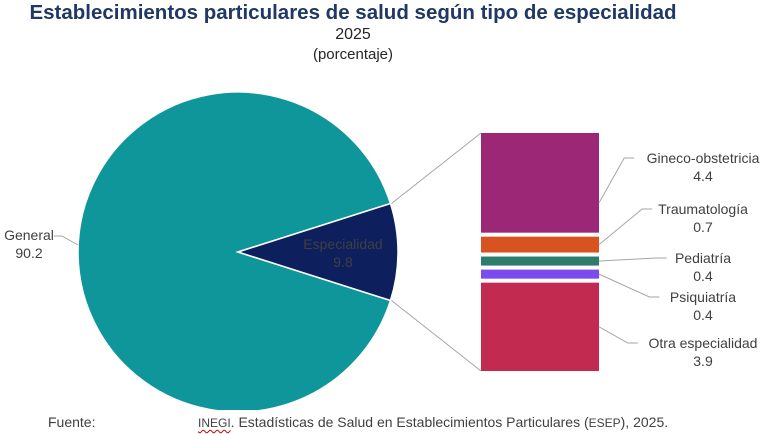 The width and height of the screenshot is (768, 434). I want to click on label-1: Traumatología, so click(703, 209).